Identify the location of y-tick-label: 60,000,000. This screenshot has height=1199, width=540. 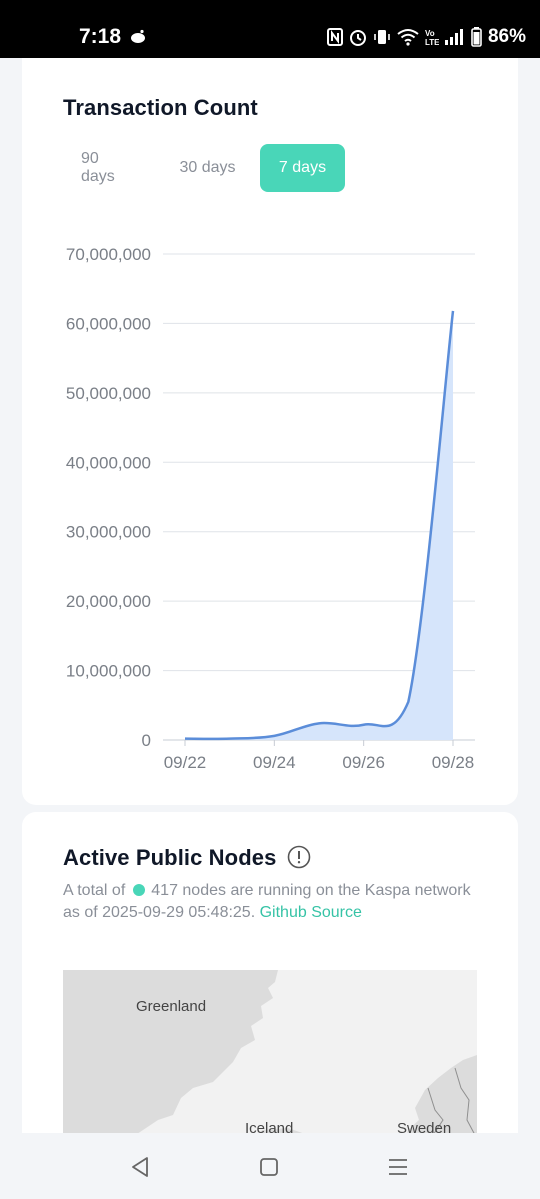
(108, 323).